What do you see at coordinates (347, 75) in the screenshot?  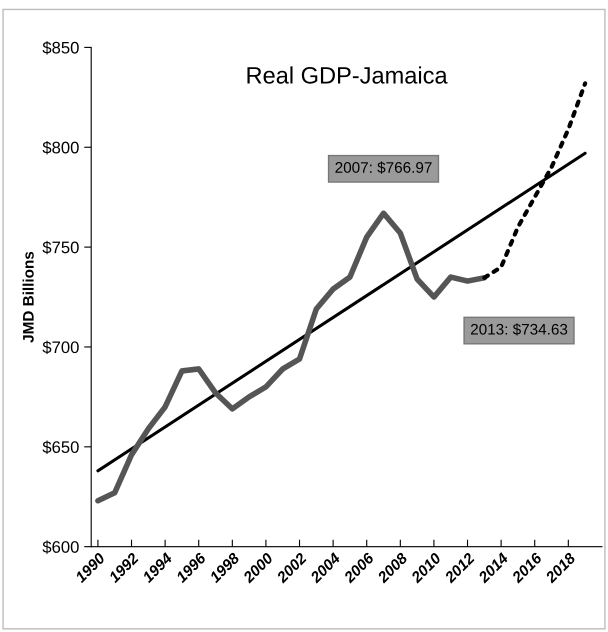 I see `text: Real GDP-Jamaica` at bounding box center [347, 75].